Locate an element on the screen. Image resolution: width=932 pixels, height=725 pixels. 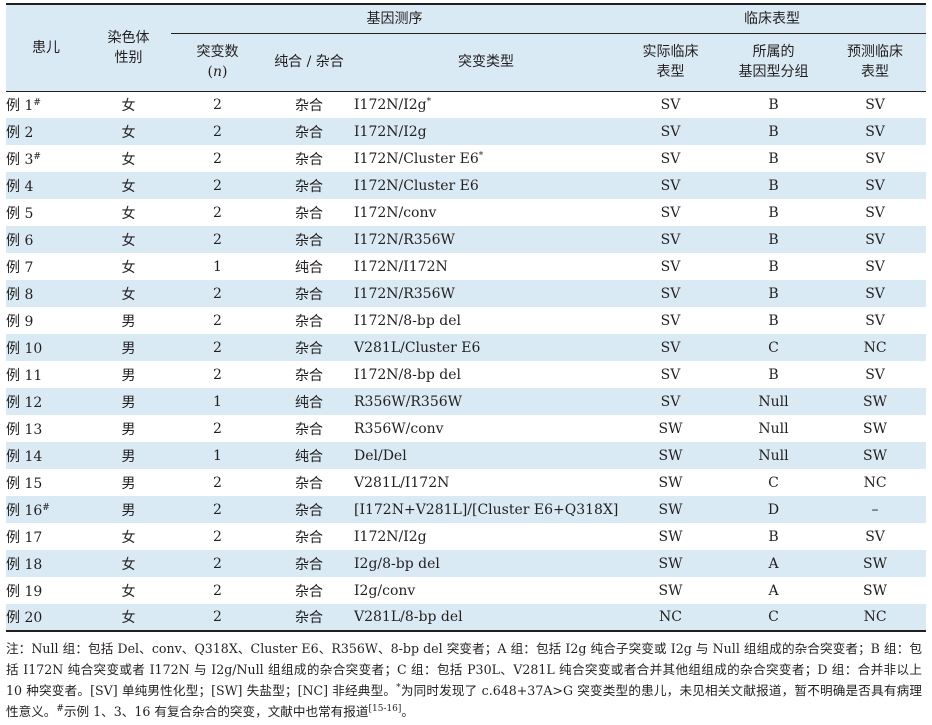
footnote-hash-text: 示例 1、3、16 有复合杂合的突变，文献中也常有报道 is located at coordinates (216, 711).